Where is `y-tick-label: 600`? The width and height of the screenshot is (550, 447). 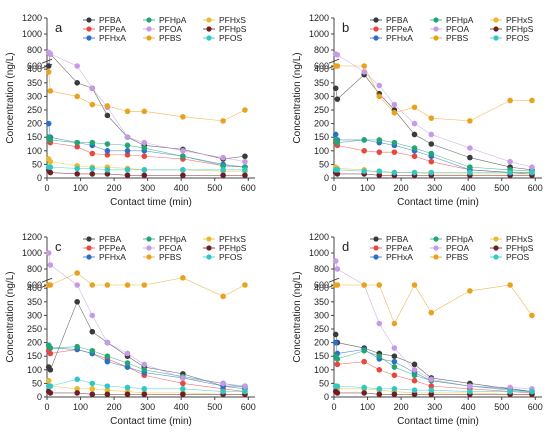
y-tick-label: 600 is located at coordinates (34, 285).